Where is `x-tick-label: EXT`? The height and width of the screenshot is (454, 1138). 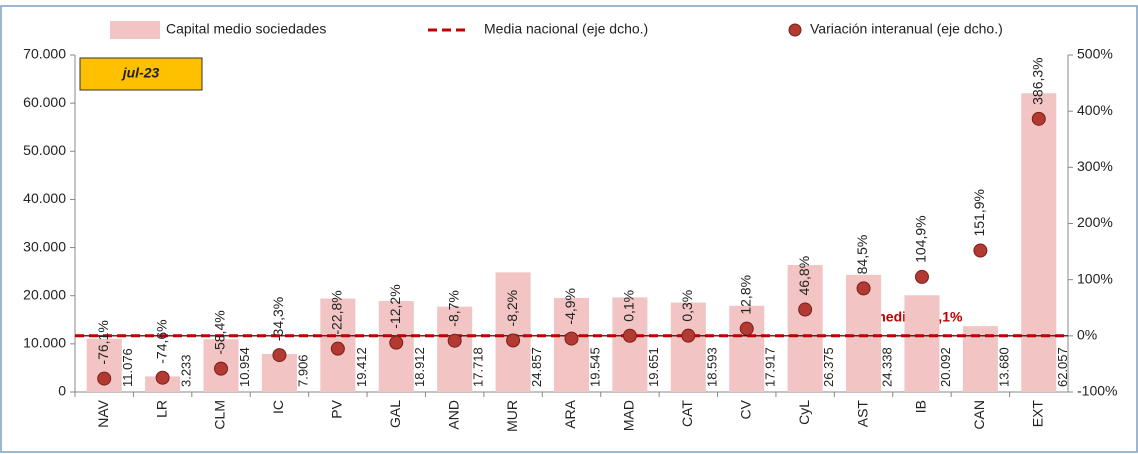 x-tick-label: EXT is located at coordinates (1037, 414).